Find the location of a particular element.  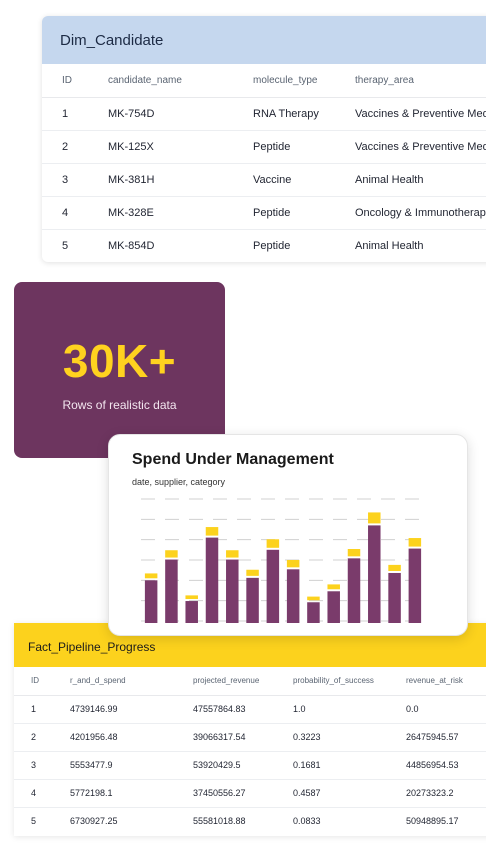

column-header-probability-of-success: probability_of_success is located at coordinates (349, 681).